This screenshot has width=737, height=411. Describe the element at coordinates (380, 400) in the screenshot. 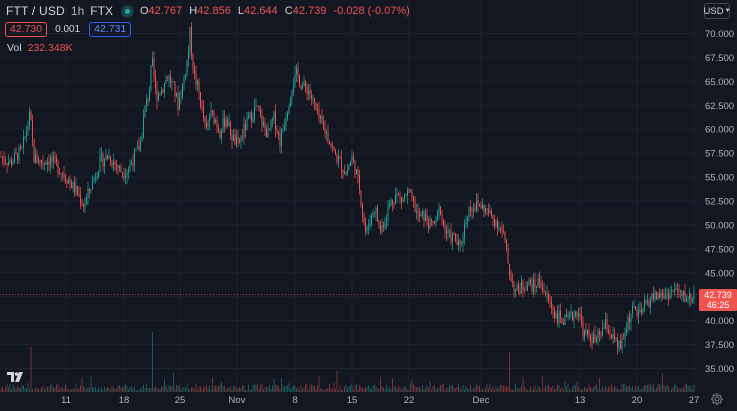

I see `time-axis: 11 18 25 Nov 8 15 22 Dec 13 20 27` at that location.